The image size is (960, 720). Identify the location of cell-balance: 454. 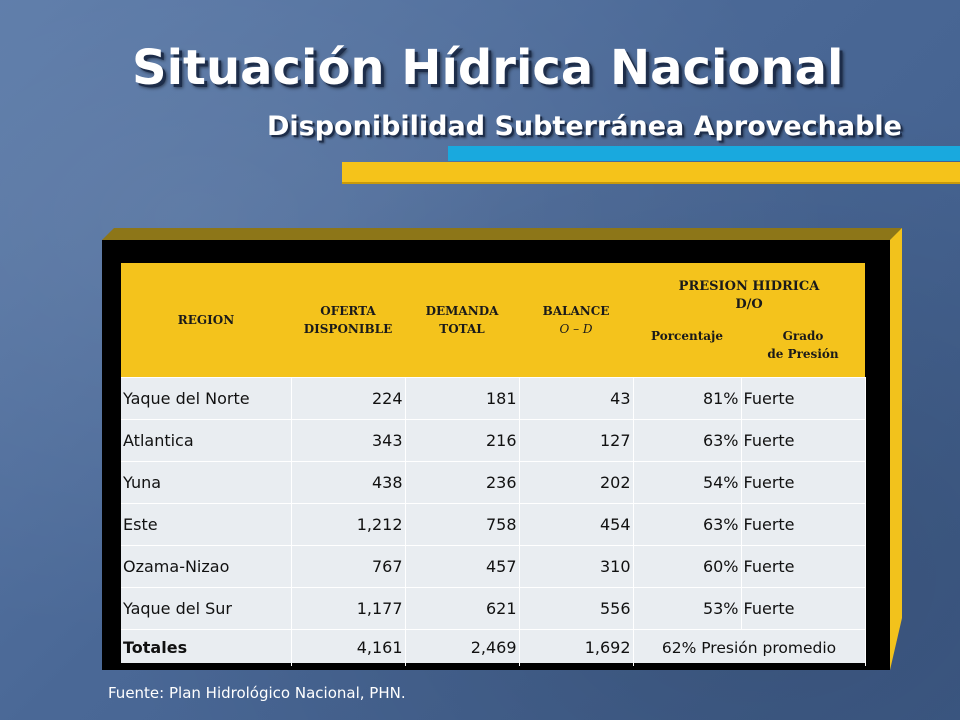
(576, 523).